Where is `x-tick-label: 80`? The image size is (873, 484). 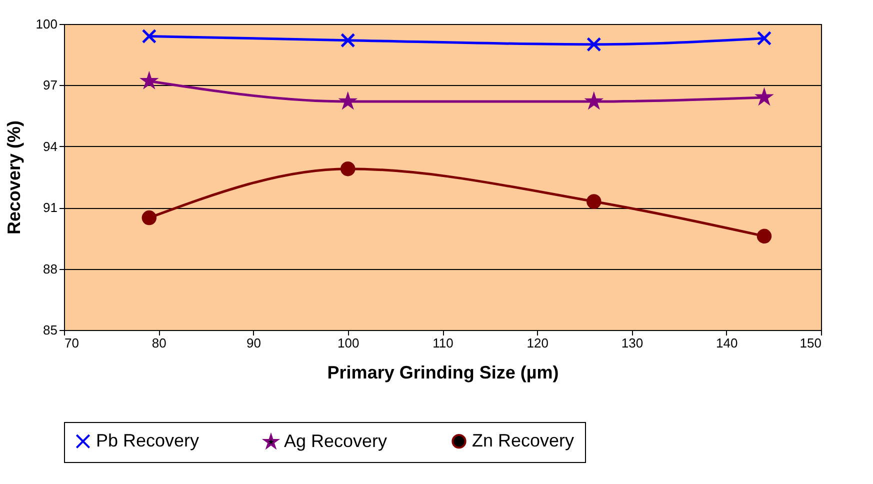 x-tick-label: 80 is located at coordinates (159, 343).